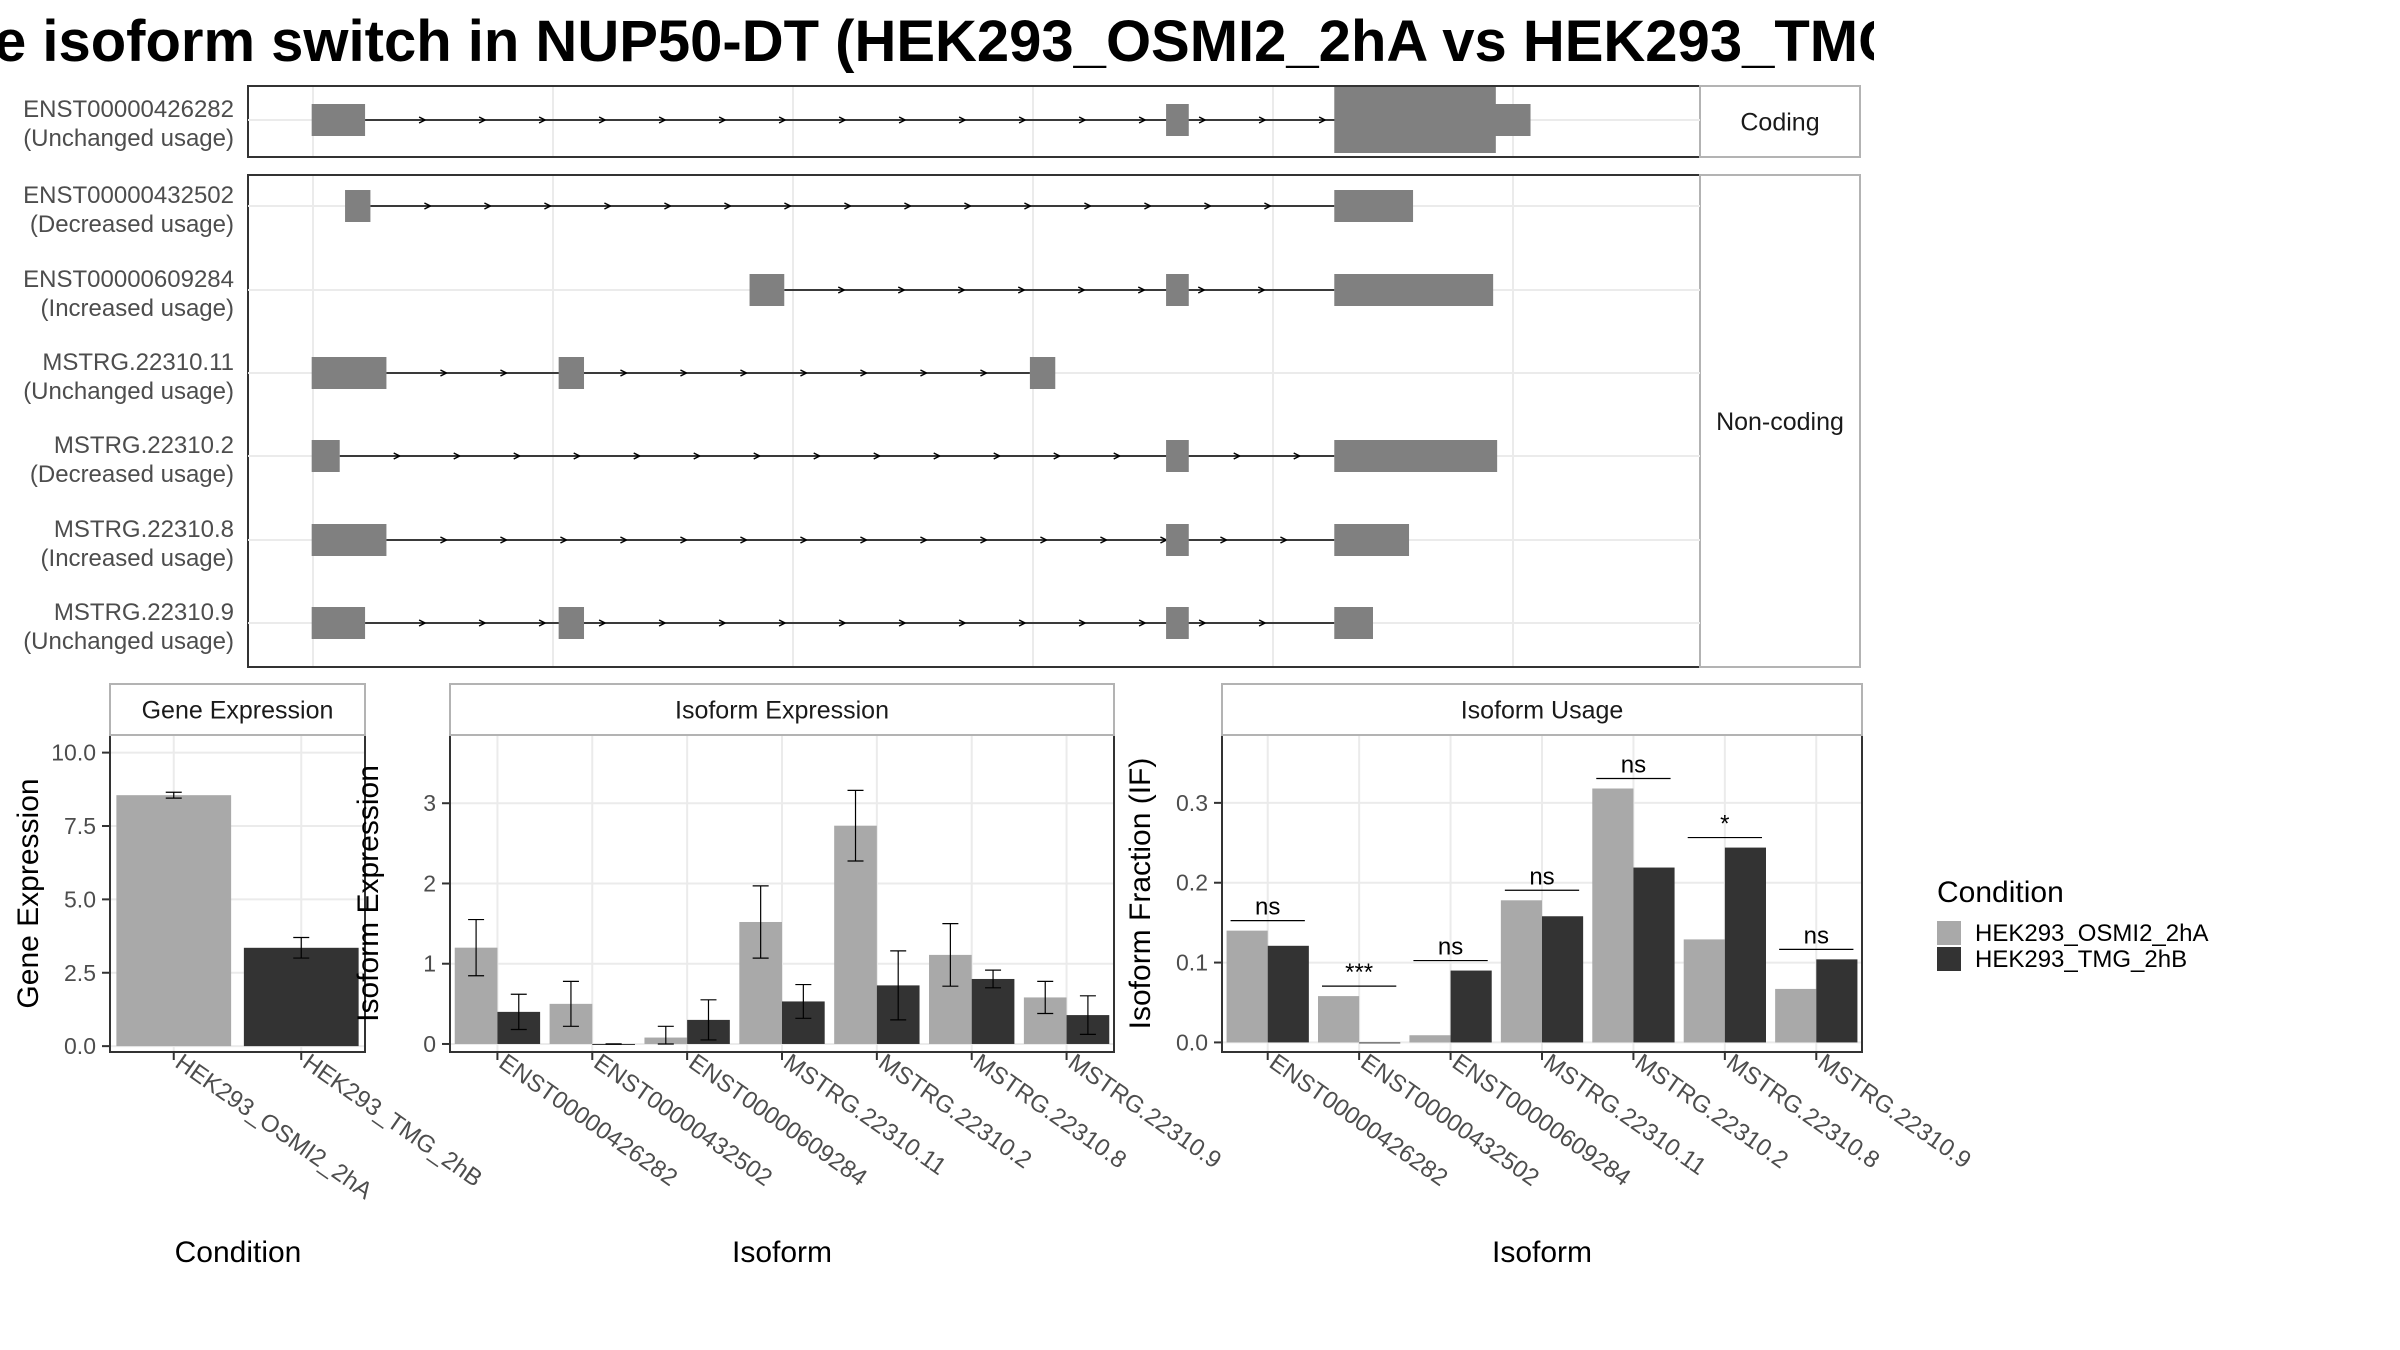 This screenshot has height=1350, width=2400. What do you see at coordinates (138, 362) in the screenshot?
I see `transcript-id-label: MSTRG.22310.11` at bounding box center [138, 362].